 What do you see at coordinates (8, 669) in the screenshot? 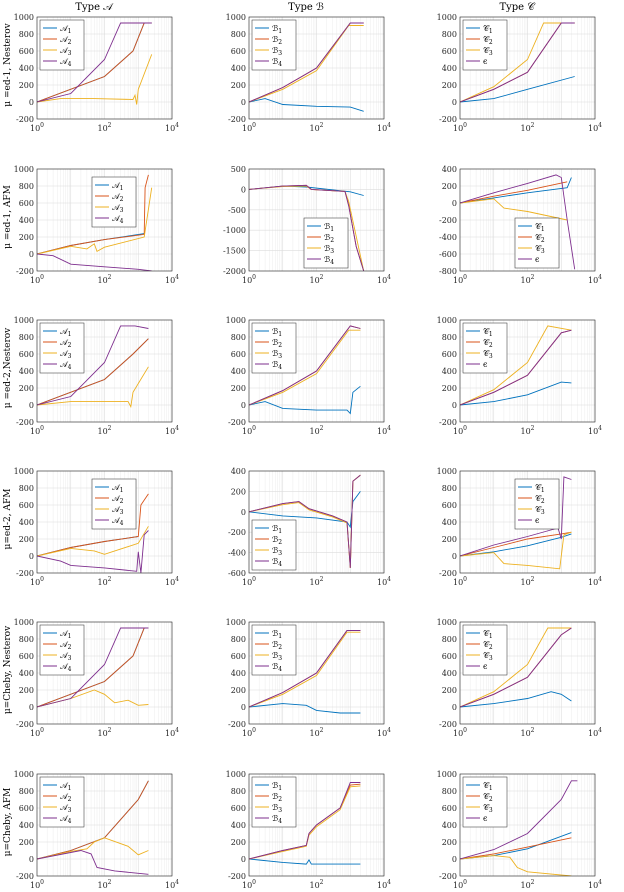
I see `row-label-5: μ=Cheby, Nesterov` at bounding box center [8, 669].